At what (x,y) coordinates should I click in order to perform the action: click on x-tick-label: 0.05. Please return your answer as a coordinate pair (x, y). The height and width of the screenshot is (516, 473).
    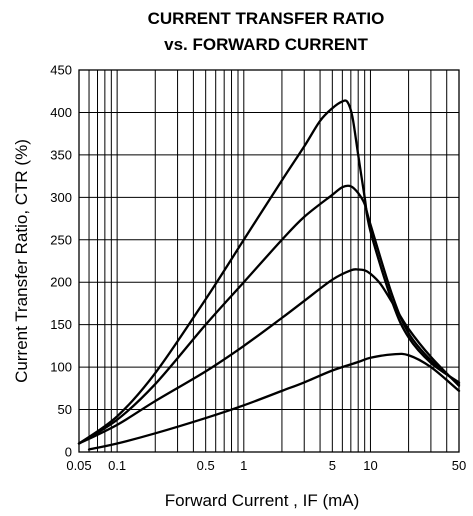
    Looking at the image, I should click on (78, 465).